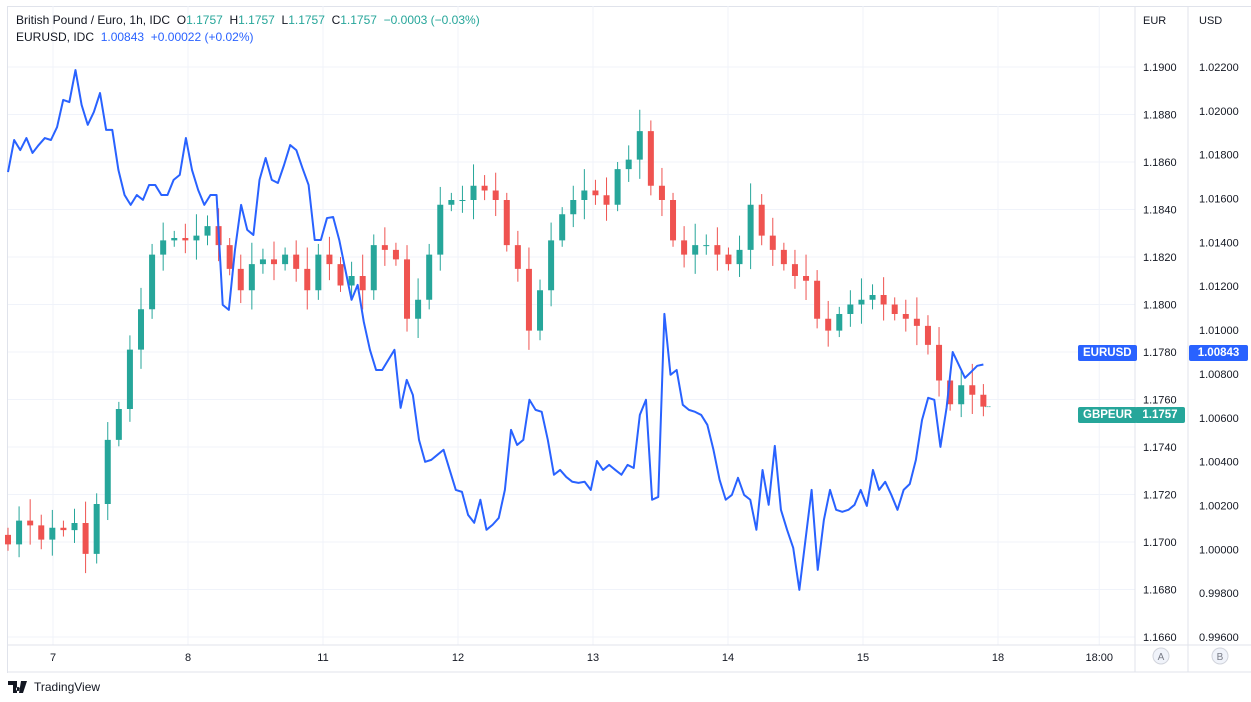 This screenshot has height=702, width=1251. What do you see at coordinates (122, 37) in the screenshot?
I see `compare-value: 1.00843` at bounding box center [122, 37].